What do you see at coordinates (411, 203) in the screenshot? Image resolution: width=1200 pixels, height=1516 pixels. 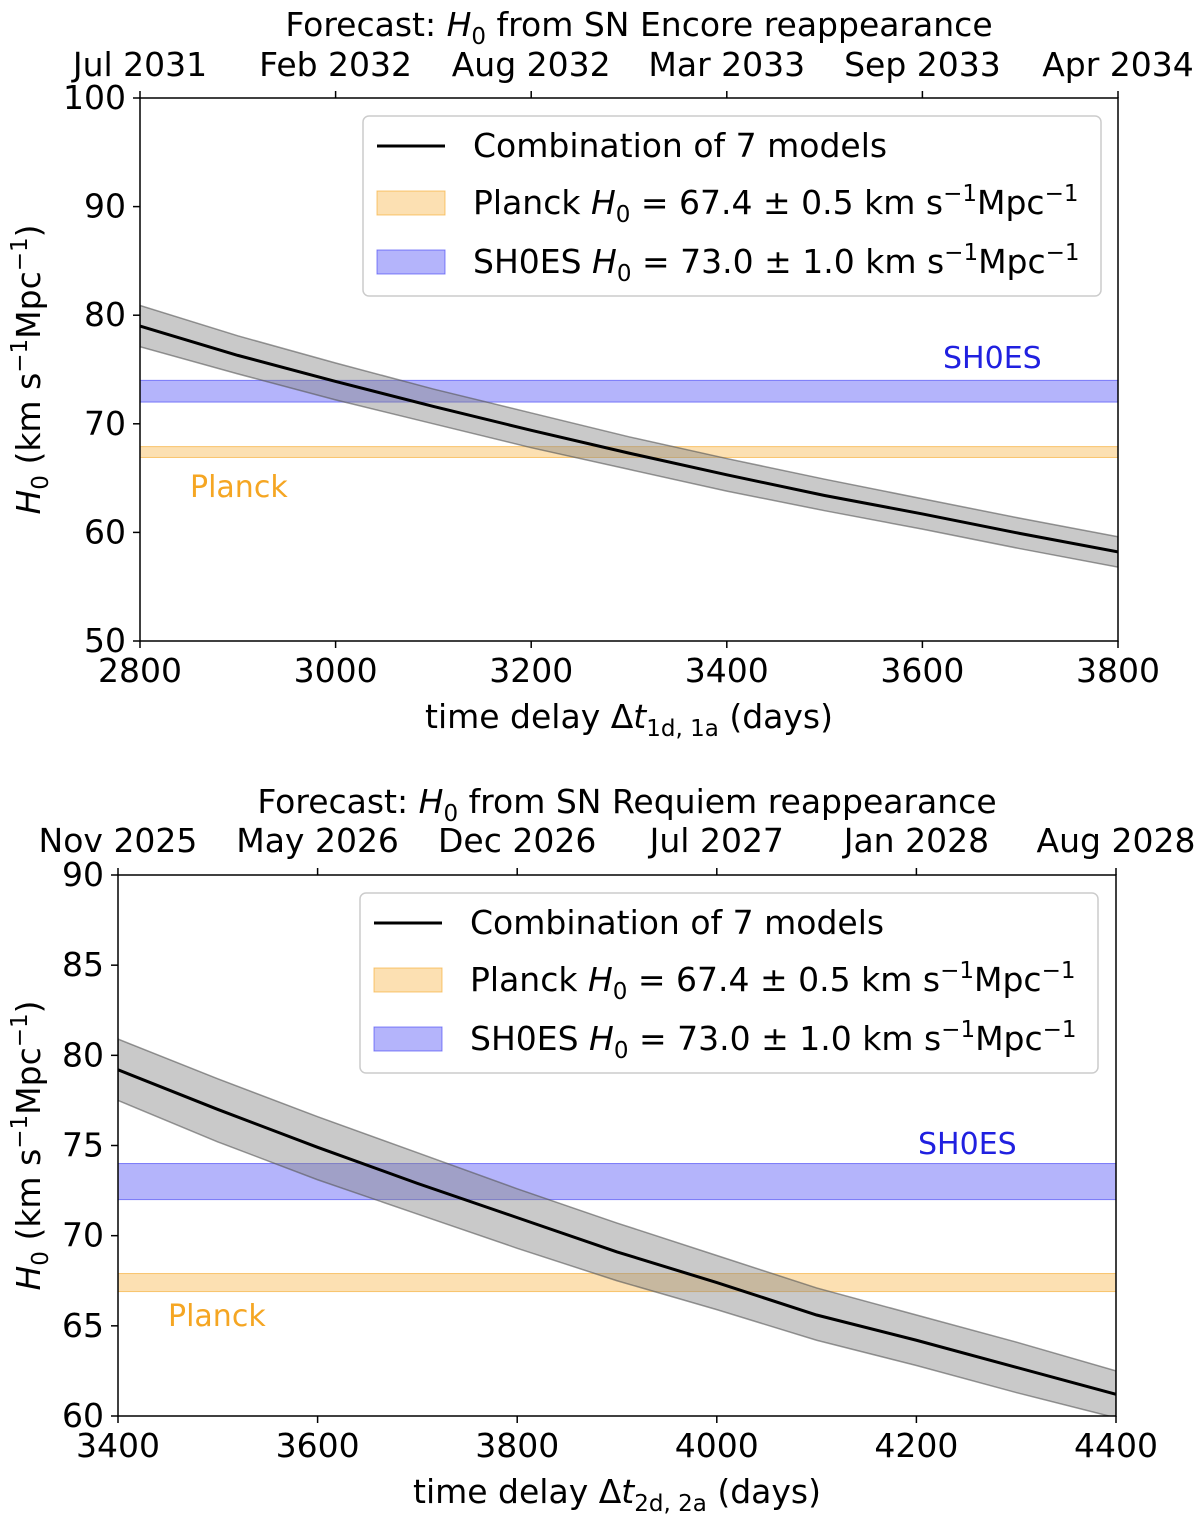 I see `legend-planck-handle` at bounding box center [411, 203].